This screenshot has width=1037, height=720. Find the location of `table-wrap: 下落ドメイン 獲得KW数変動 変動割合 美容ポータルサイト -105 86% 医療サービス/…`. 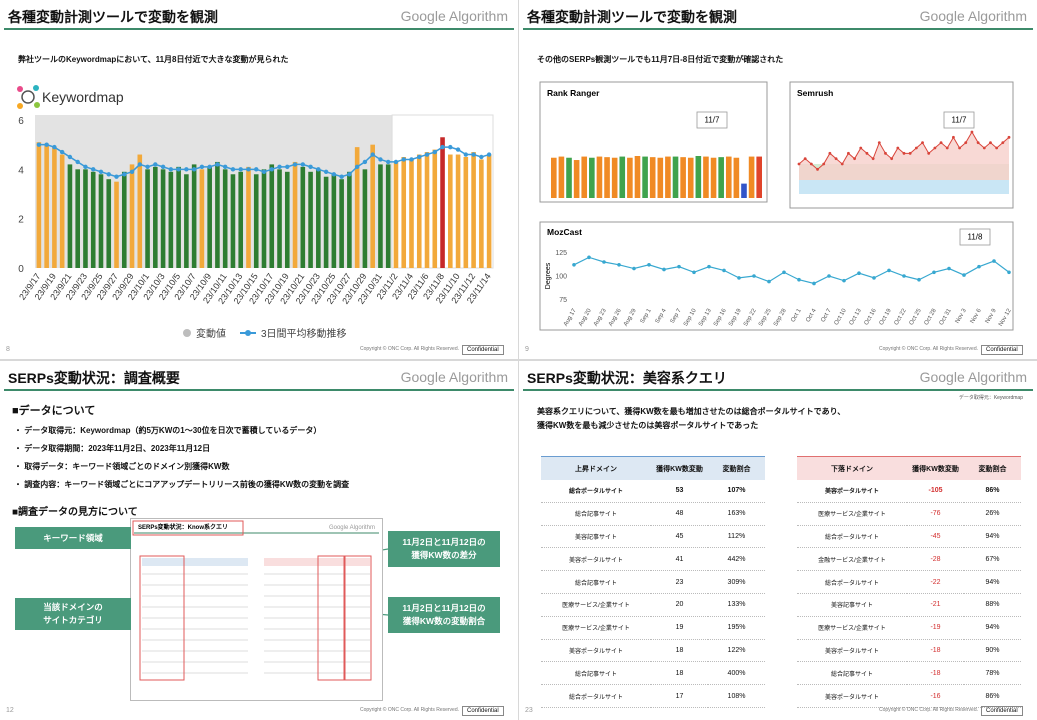

table-wrap: 下落ドメイン 獲得KW数変動 変動割合 美容ポータルサイト -105 86% 医療サービス/… is located at coordinates (909, 582).